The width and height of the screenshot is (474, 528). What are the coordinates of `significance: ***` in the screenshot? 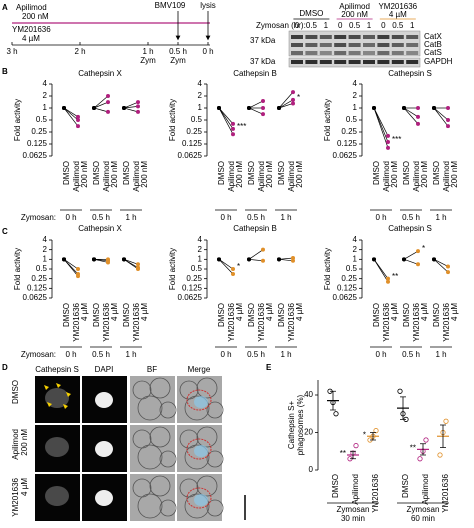 It's located at (396, 139).